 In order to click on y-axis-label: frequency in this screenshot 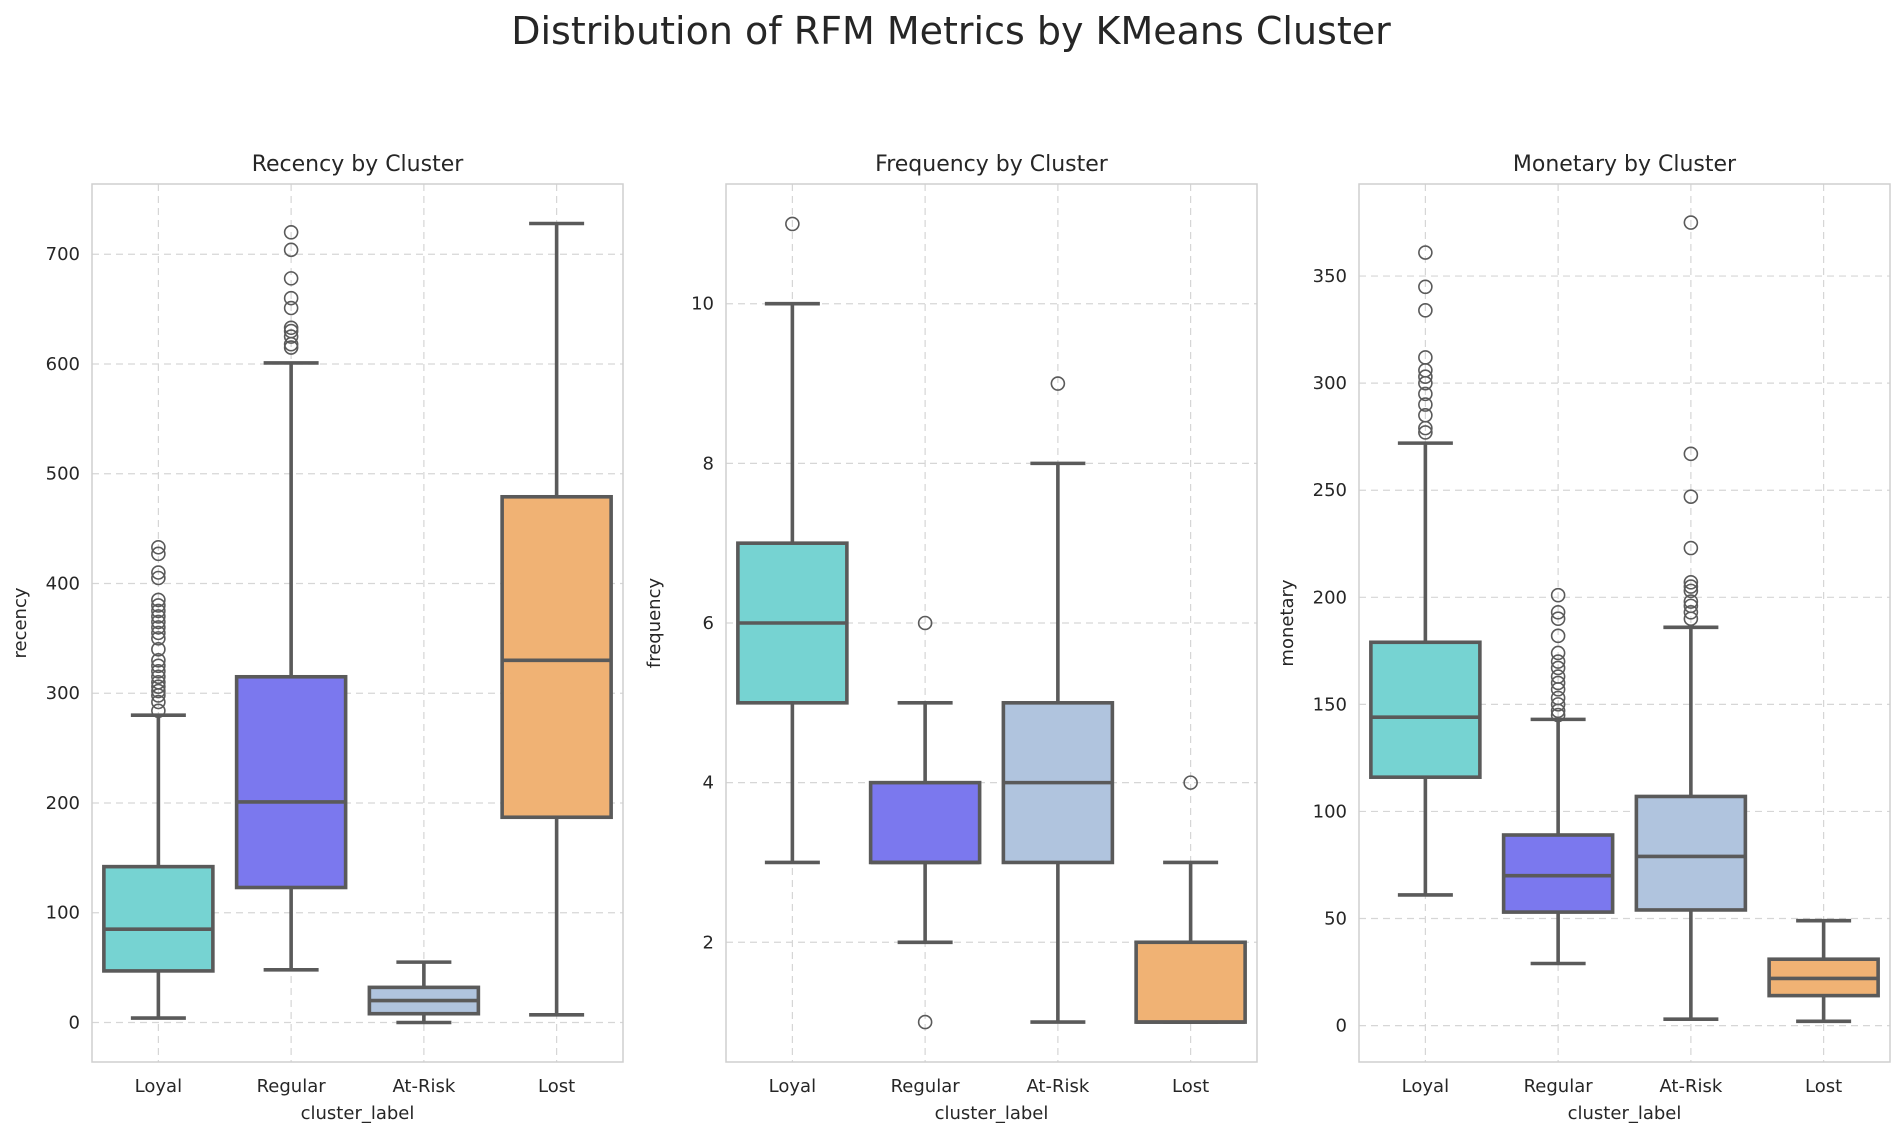, I will do `click(654, 623)`.